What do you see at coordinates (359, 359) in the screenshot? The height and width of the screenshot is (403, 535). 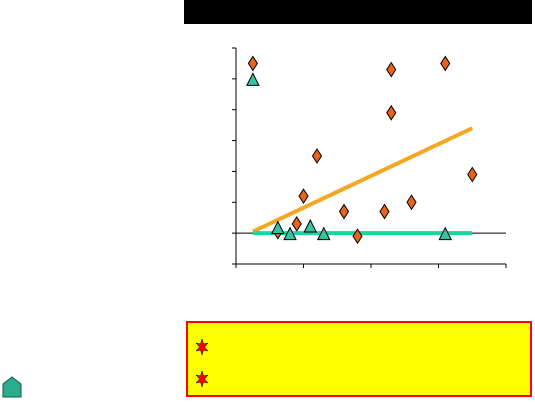 I see `callout-box` at bounding box center [359, 359].